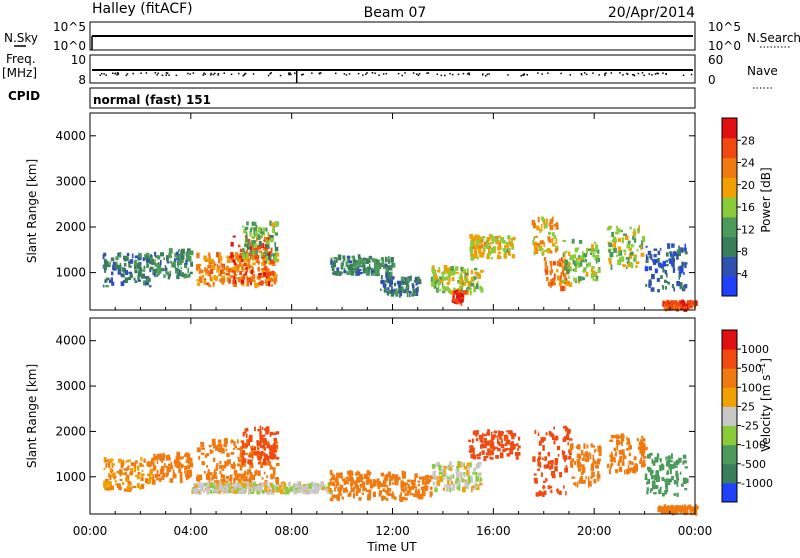 The image size is (800, 558). I want to click on cpid-label: CPID, so click(24, 96).